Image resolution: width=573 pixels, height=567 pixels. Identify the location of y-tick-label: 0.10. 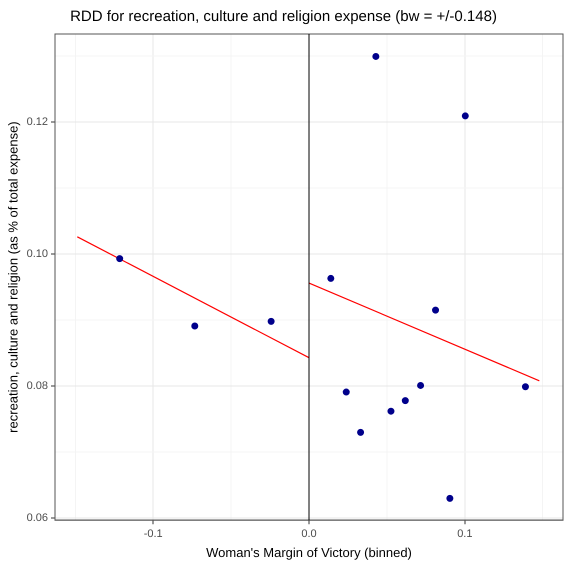
(37, 254).